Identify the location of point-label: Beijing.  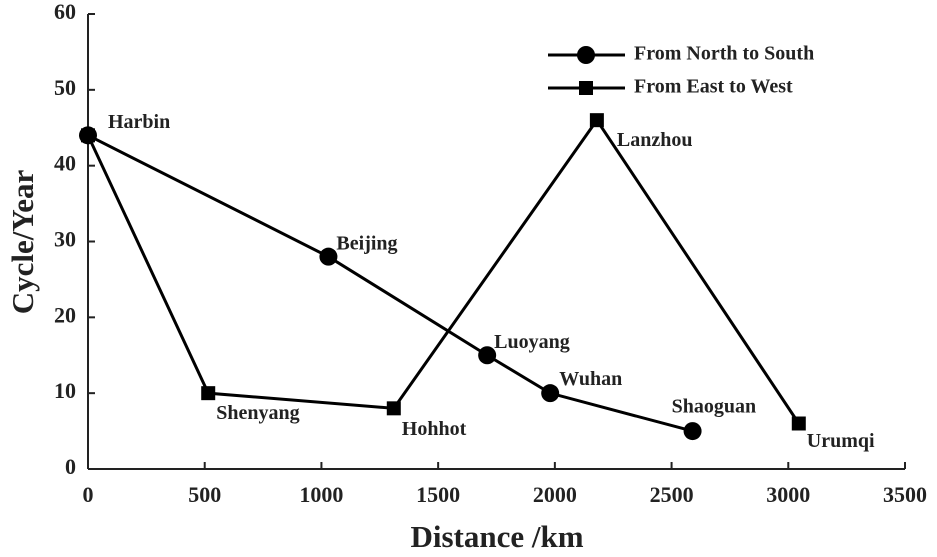
(366, 243).